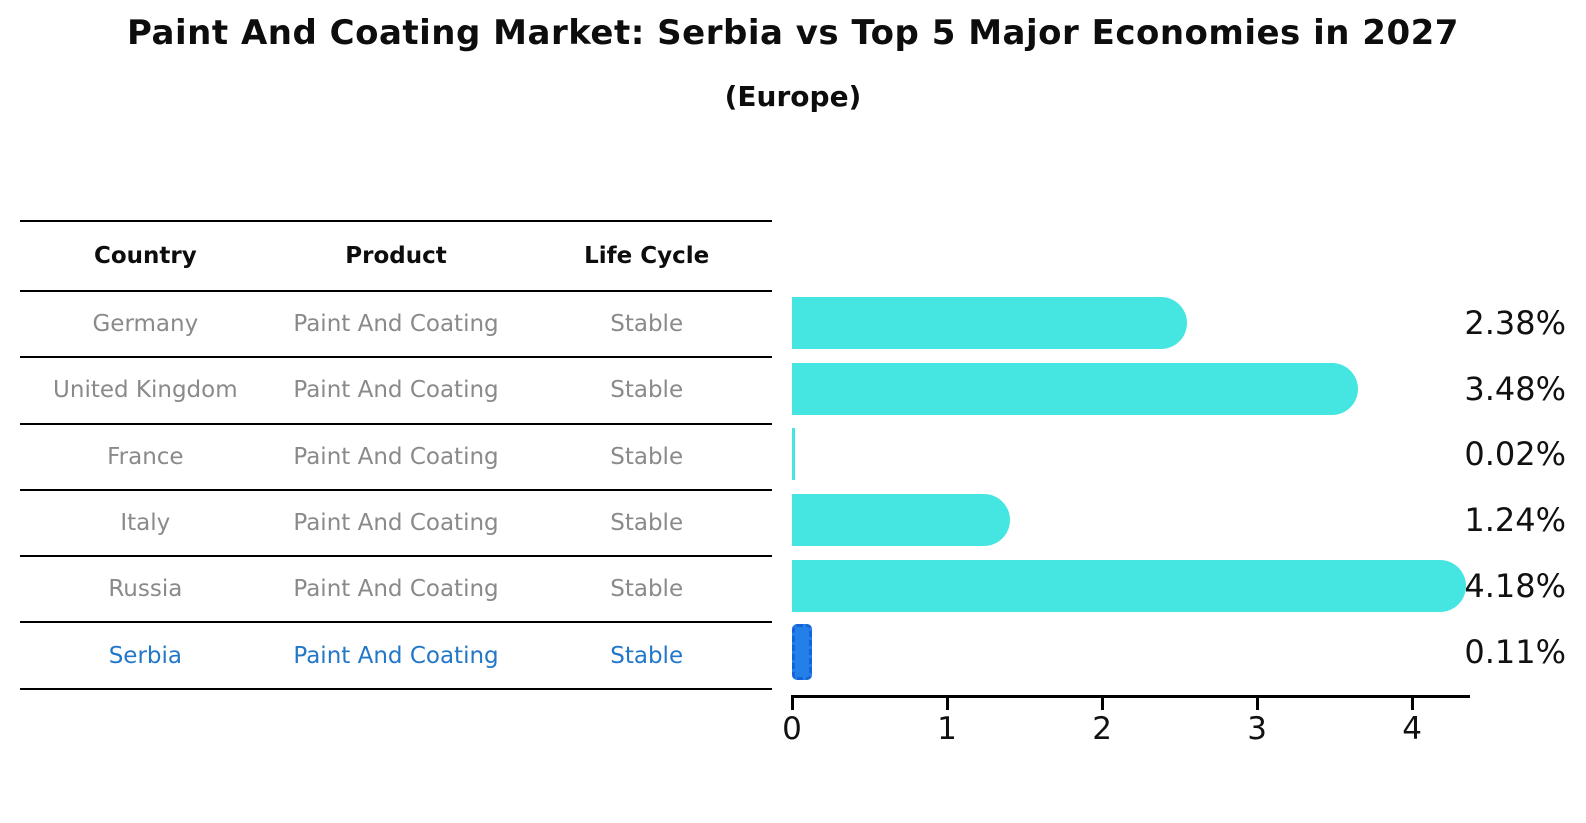  What do you see at coordinates (792, 729) in the screenshot?
I see `tick-label: 0` at bounding box center [792, 729].